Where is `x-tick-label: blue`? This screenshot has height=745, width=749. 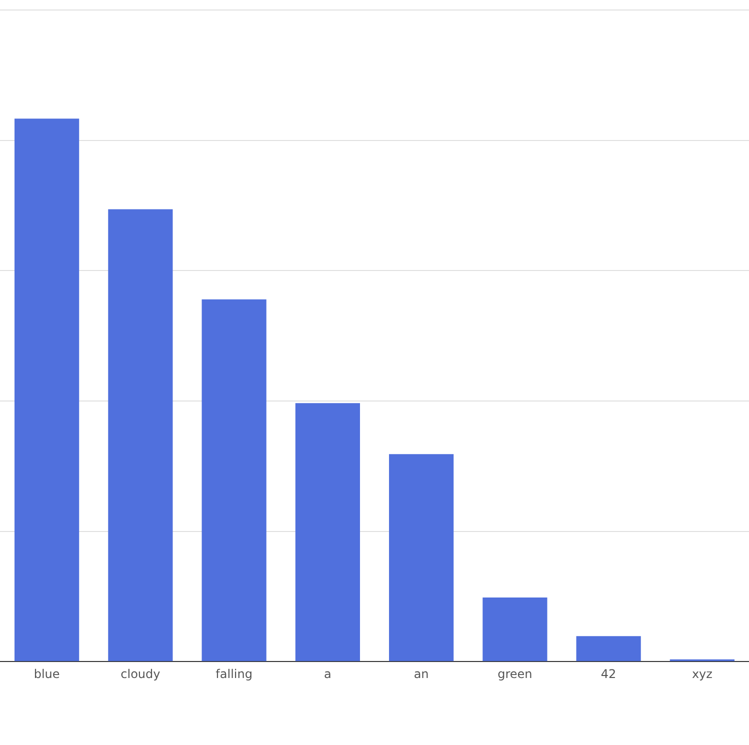
x-tick-label: blue is located at coordinates (47, 673).